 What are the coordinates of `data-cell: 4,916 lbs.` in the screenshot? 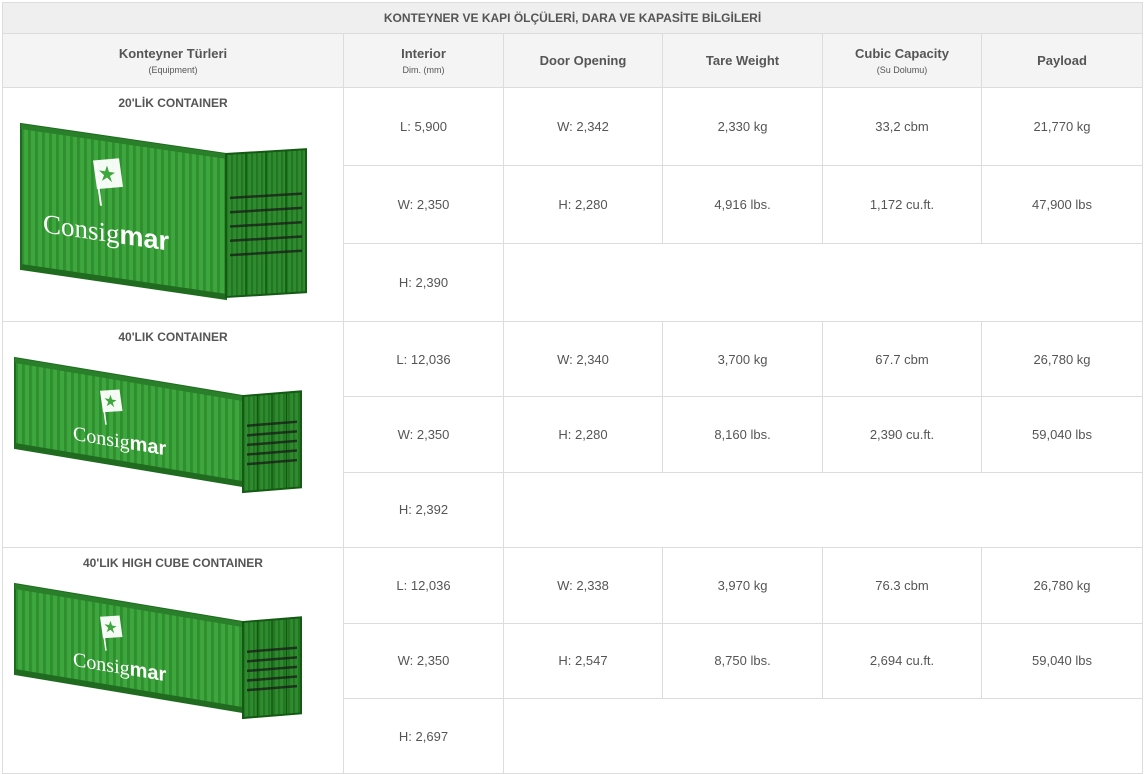 It's located at (742, 204).